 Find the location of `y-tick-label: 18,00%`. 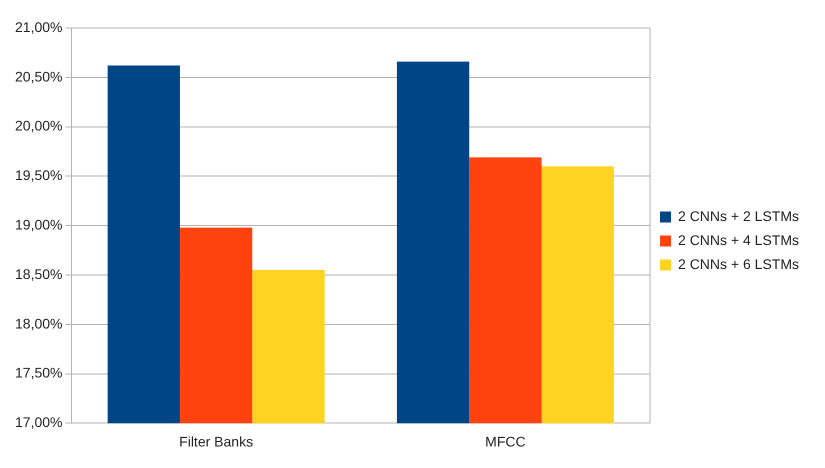

y-tick-label: 18,00% is located at coordinates (38, 323).